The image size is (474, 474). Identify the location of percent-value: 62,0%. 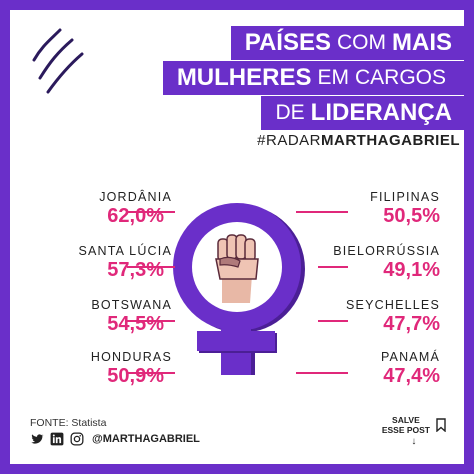
(135, 216).